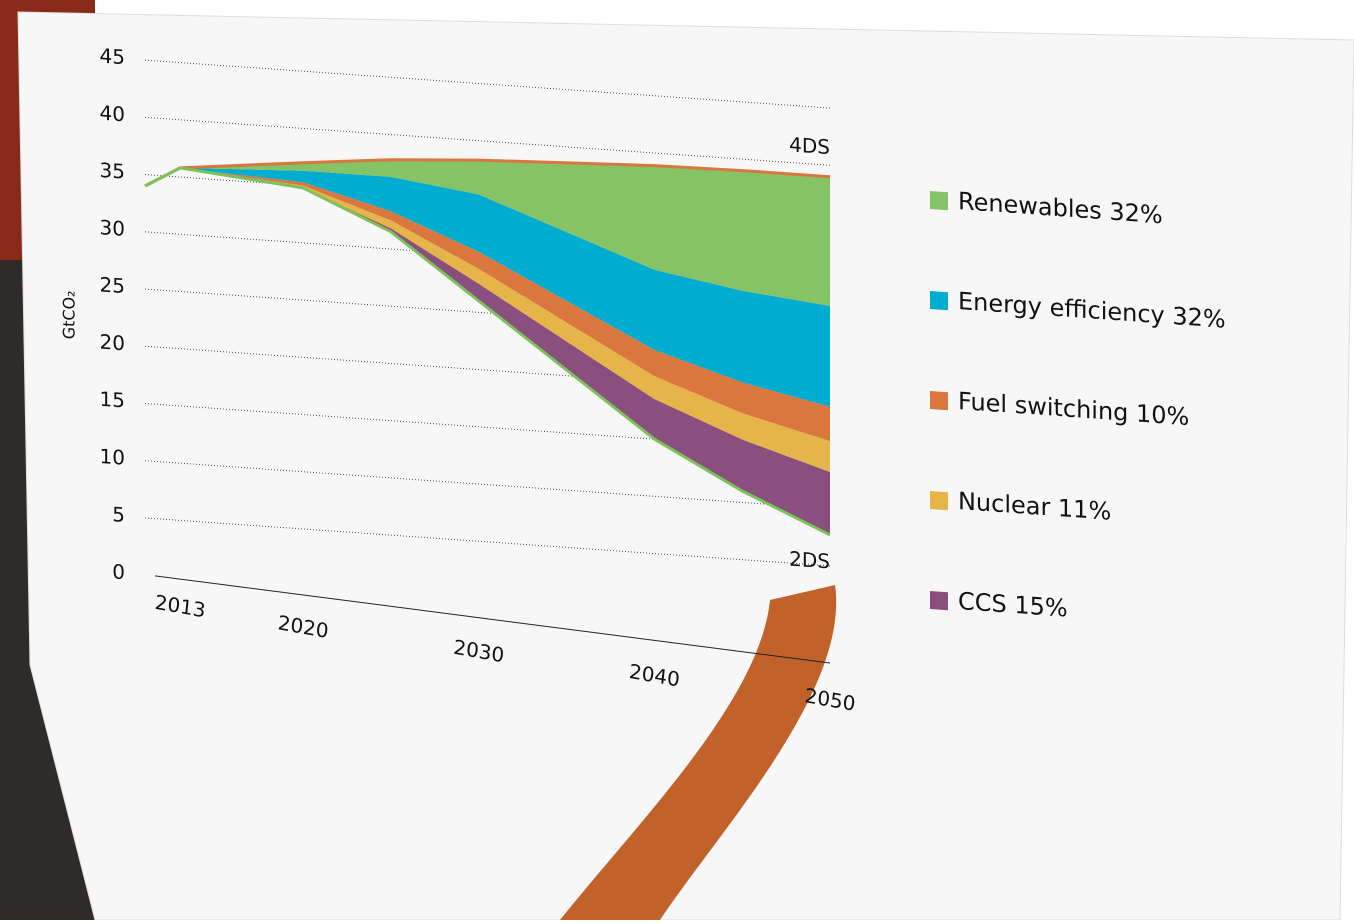 The height and width of the screenshot is (924, 1354). Describe the element at coordinates (112, 457) in the screenshot. I see `y-tick-label: 10` at that location.